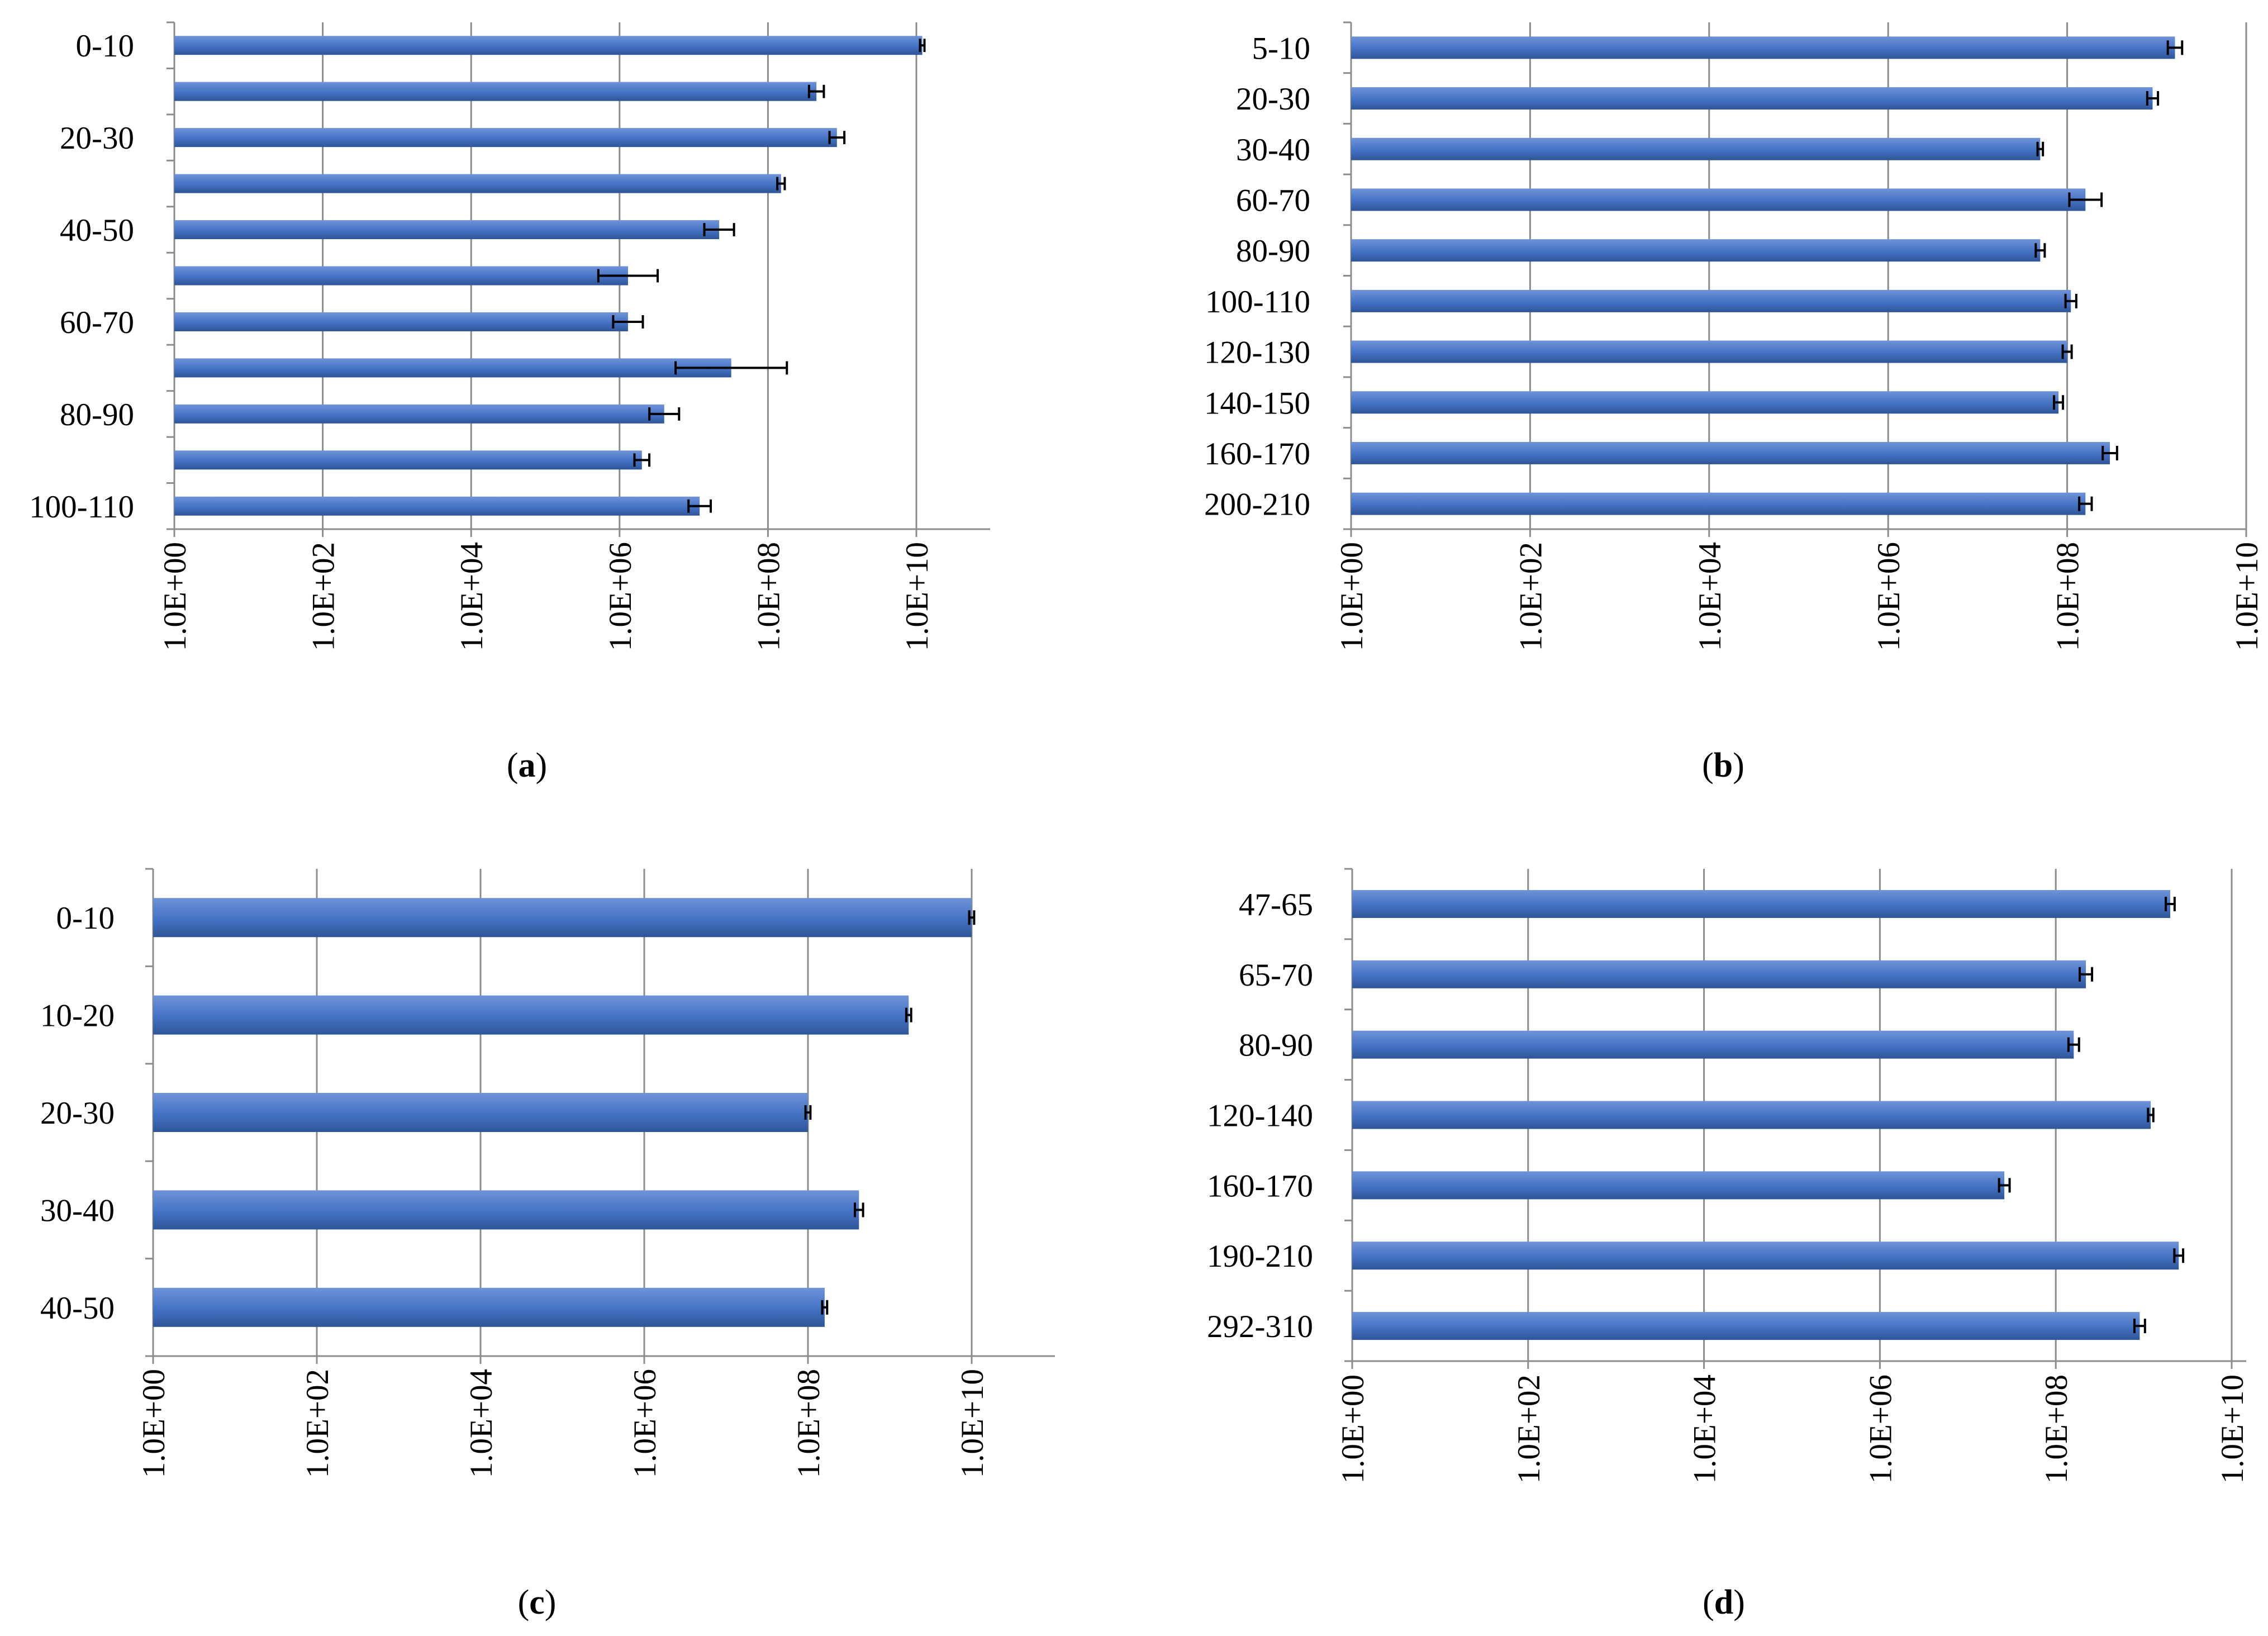 The image size is (2268, 1636). I want to click on caption-d: (d), so click(1724, 1602).